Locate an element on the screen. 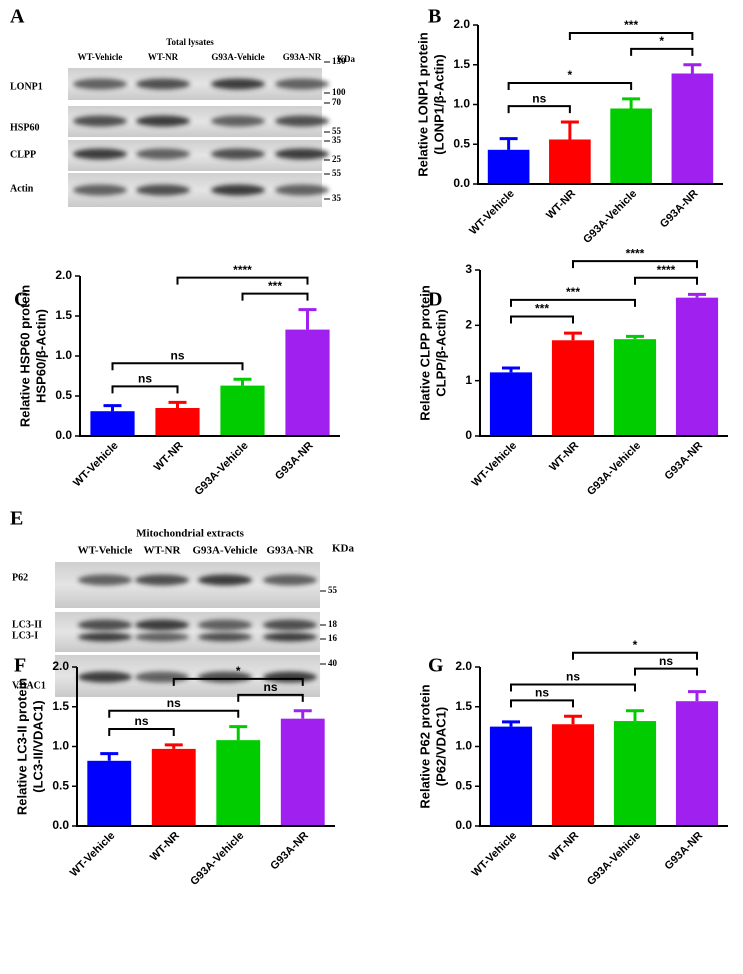 This screenshot has height=974, width=743. blot-header: Total lysates is located at coordinates (190, 42).